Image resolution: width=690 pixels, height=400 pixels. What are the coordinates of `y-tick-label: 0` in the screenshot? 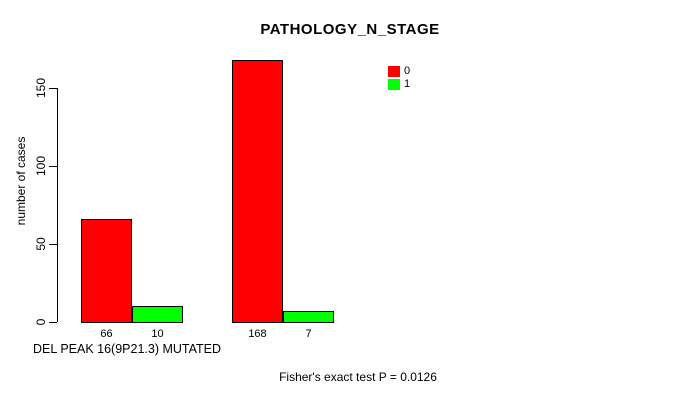 It's located at (41, 322).